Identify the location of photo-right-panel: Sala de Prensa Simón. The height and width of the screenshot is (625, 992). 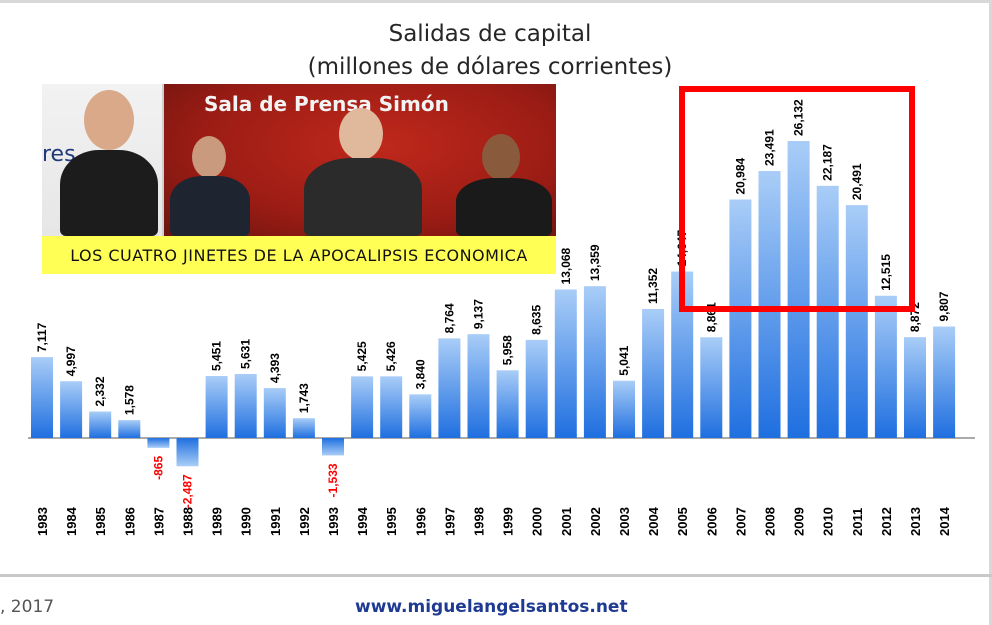
(360, 160).